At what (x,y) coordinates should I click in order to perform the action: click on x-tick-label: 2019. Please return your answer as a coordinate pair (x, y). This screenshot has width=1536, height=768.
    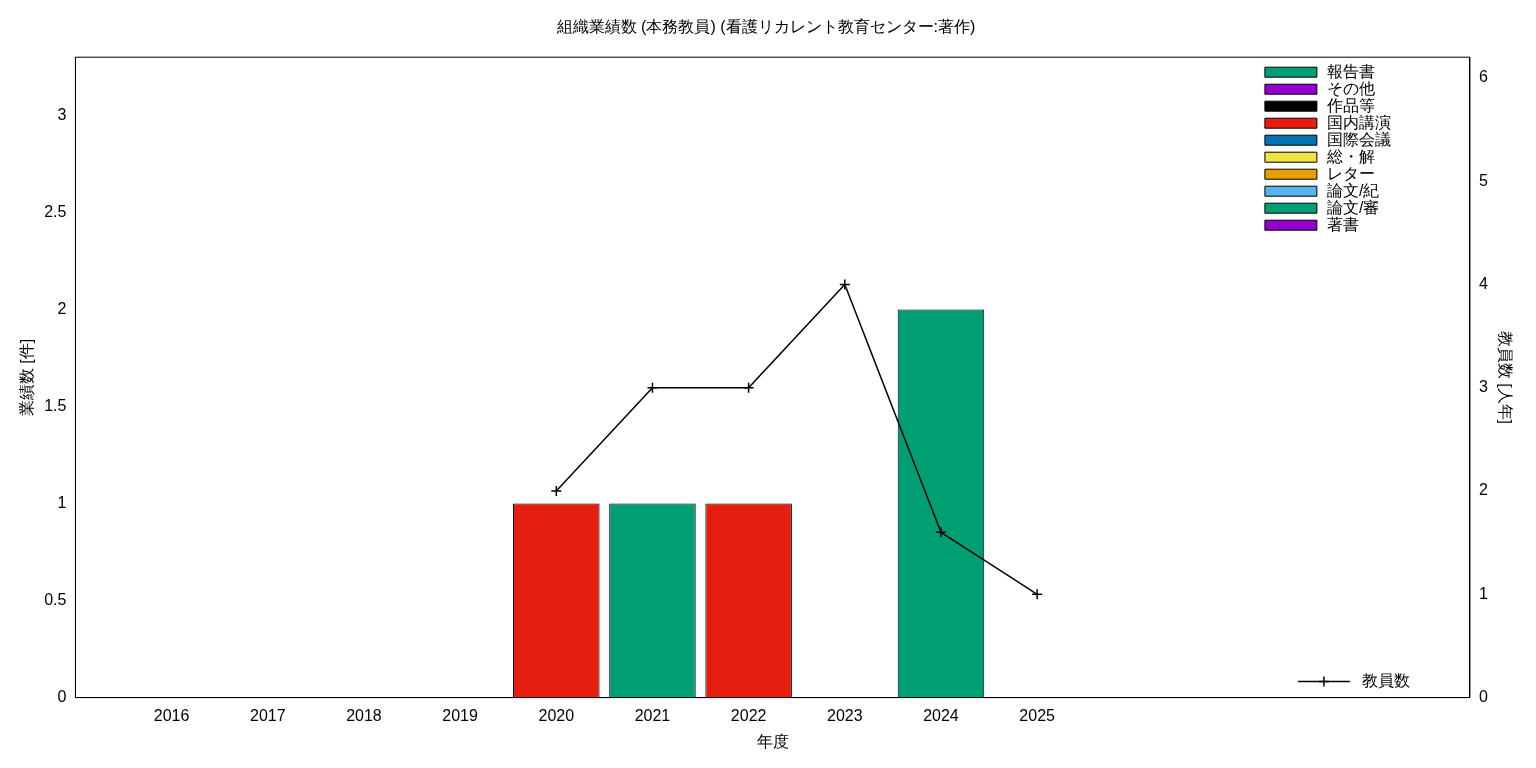
    Looking at the image, I should click on (460, 715).